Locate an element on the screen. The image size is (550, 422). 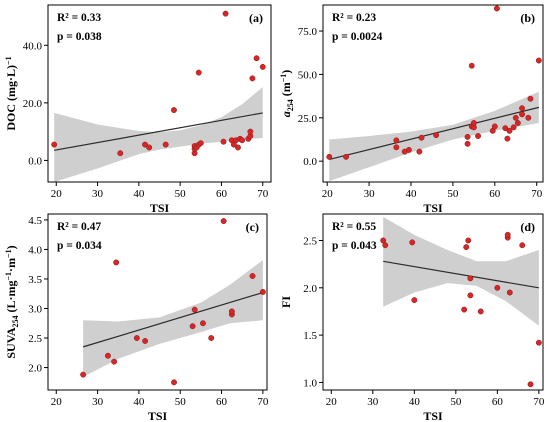
y-tick-label: 25.0 is located at coordinates (308, 119).